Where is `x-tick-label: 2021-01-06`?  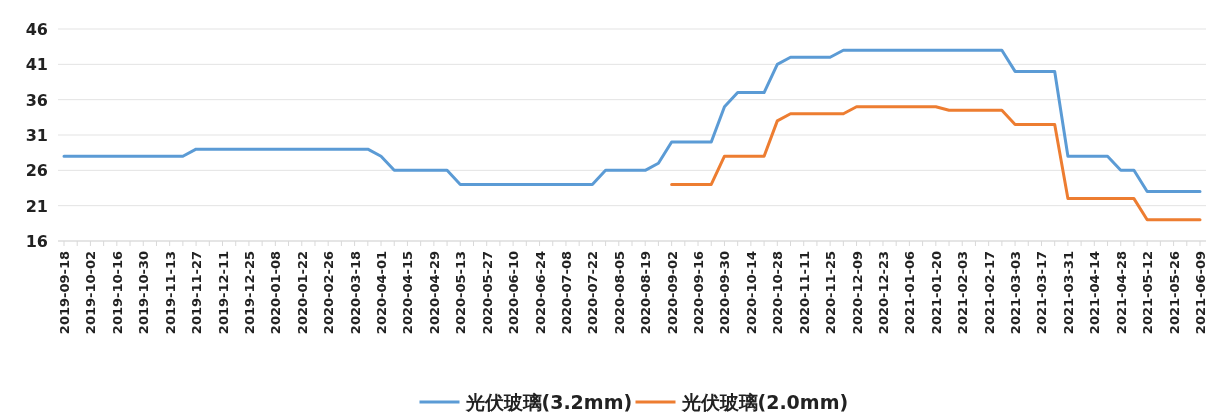
x-tick-label: 2021-01-06 is located at coordinates (910, 293).